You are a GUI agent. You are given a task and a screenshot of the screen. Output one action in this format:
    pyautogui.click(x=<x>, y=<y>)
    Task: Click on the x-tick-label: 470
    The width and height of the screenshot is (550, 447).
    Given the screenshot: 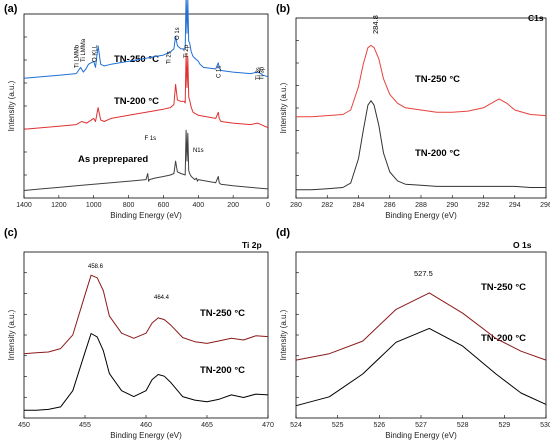 What is the action you would take?
    pyautogui.click(x=268, y=425)
    